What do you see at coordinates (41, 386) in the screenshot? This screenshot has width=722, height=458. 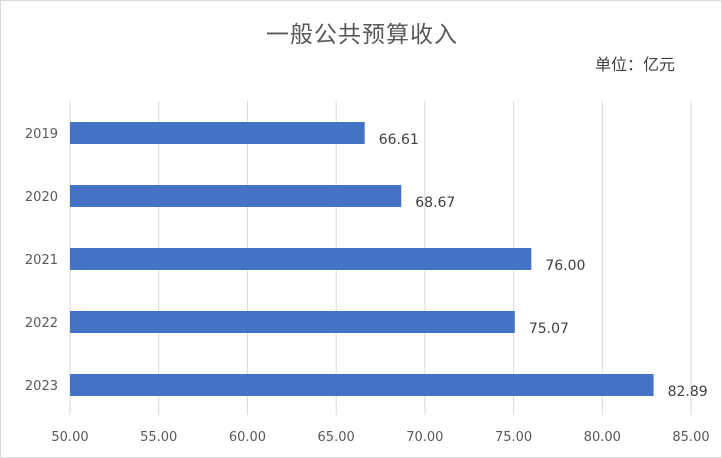 I see `y-tick-label-2023: 2023` at bounding box center [41, 386].